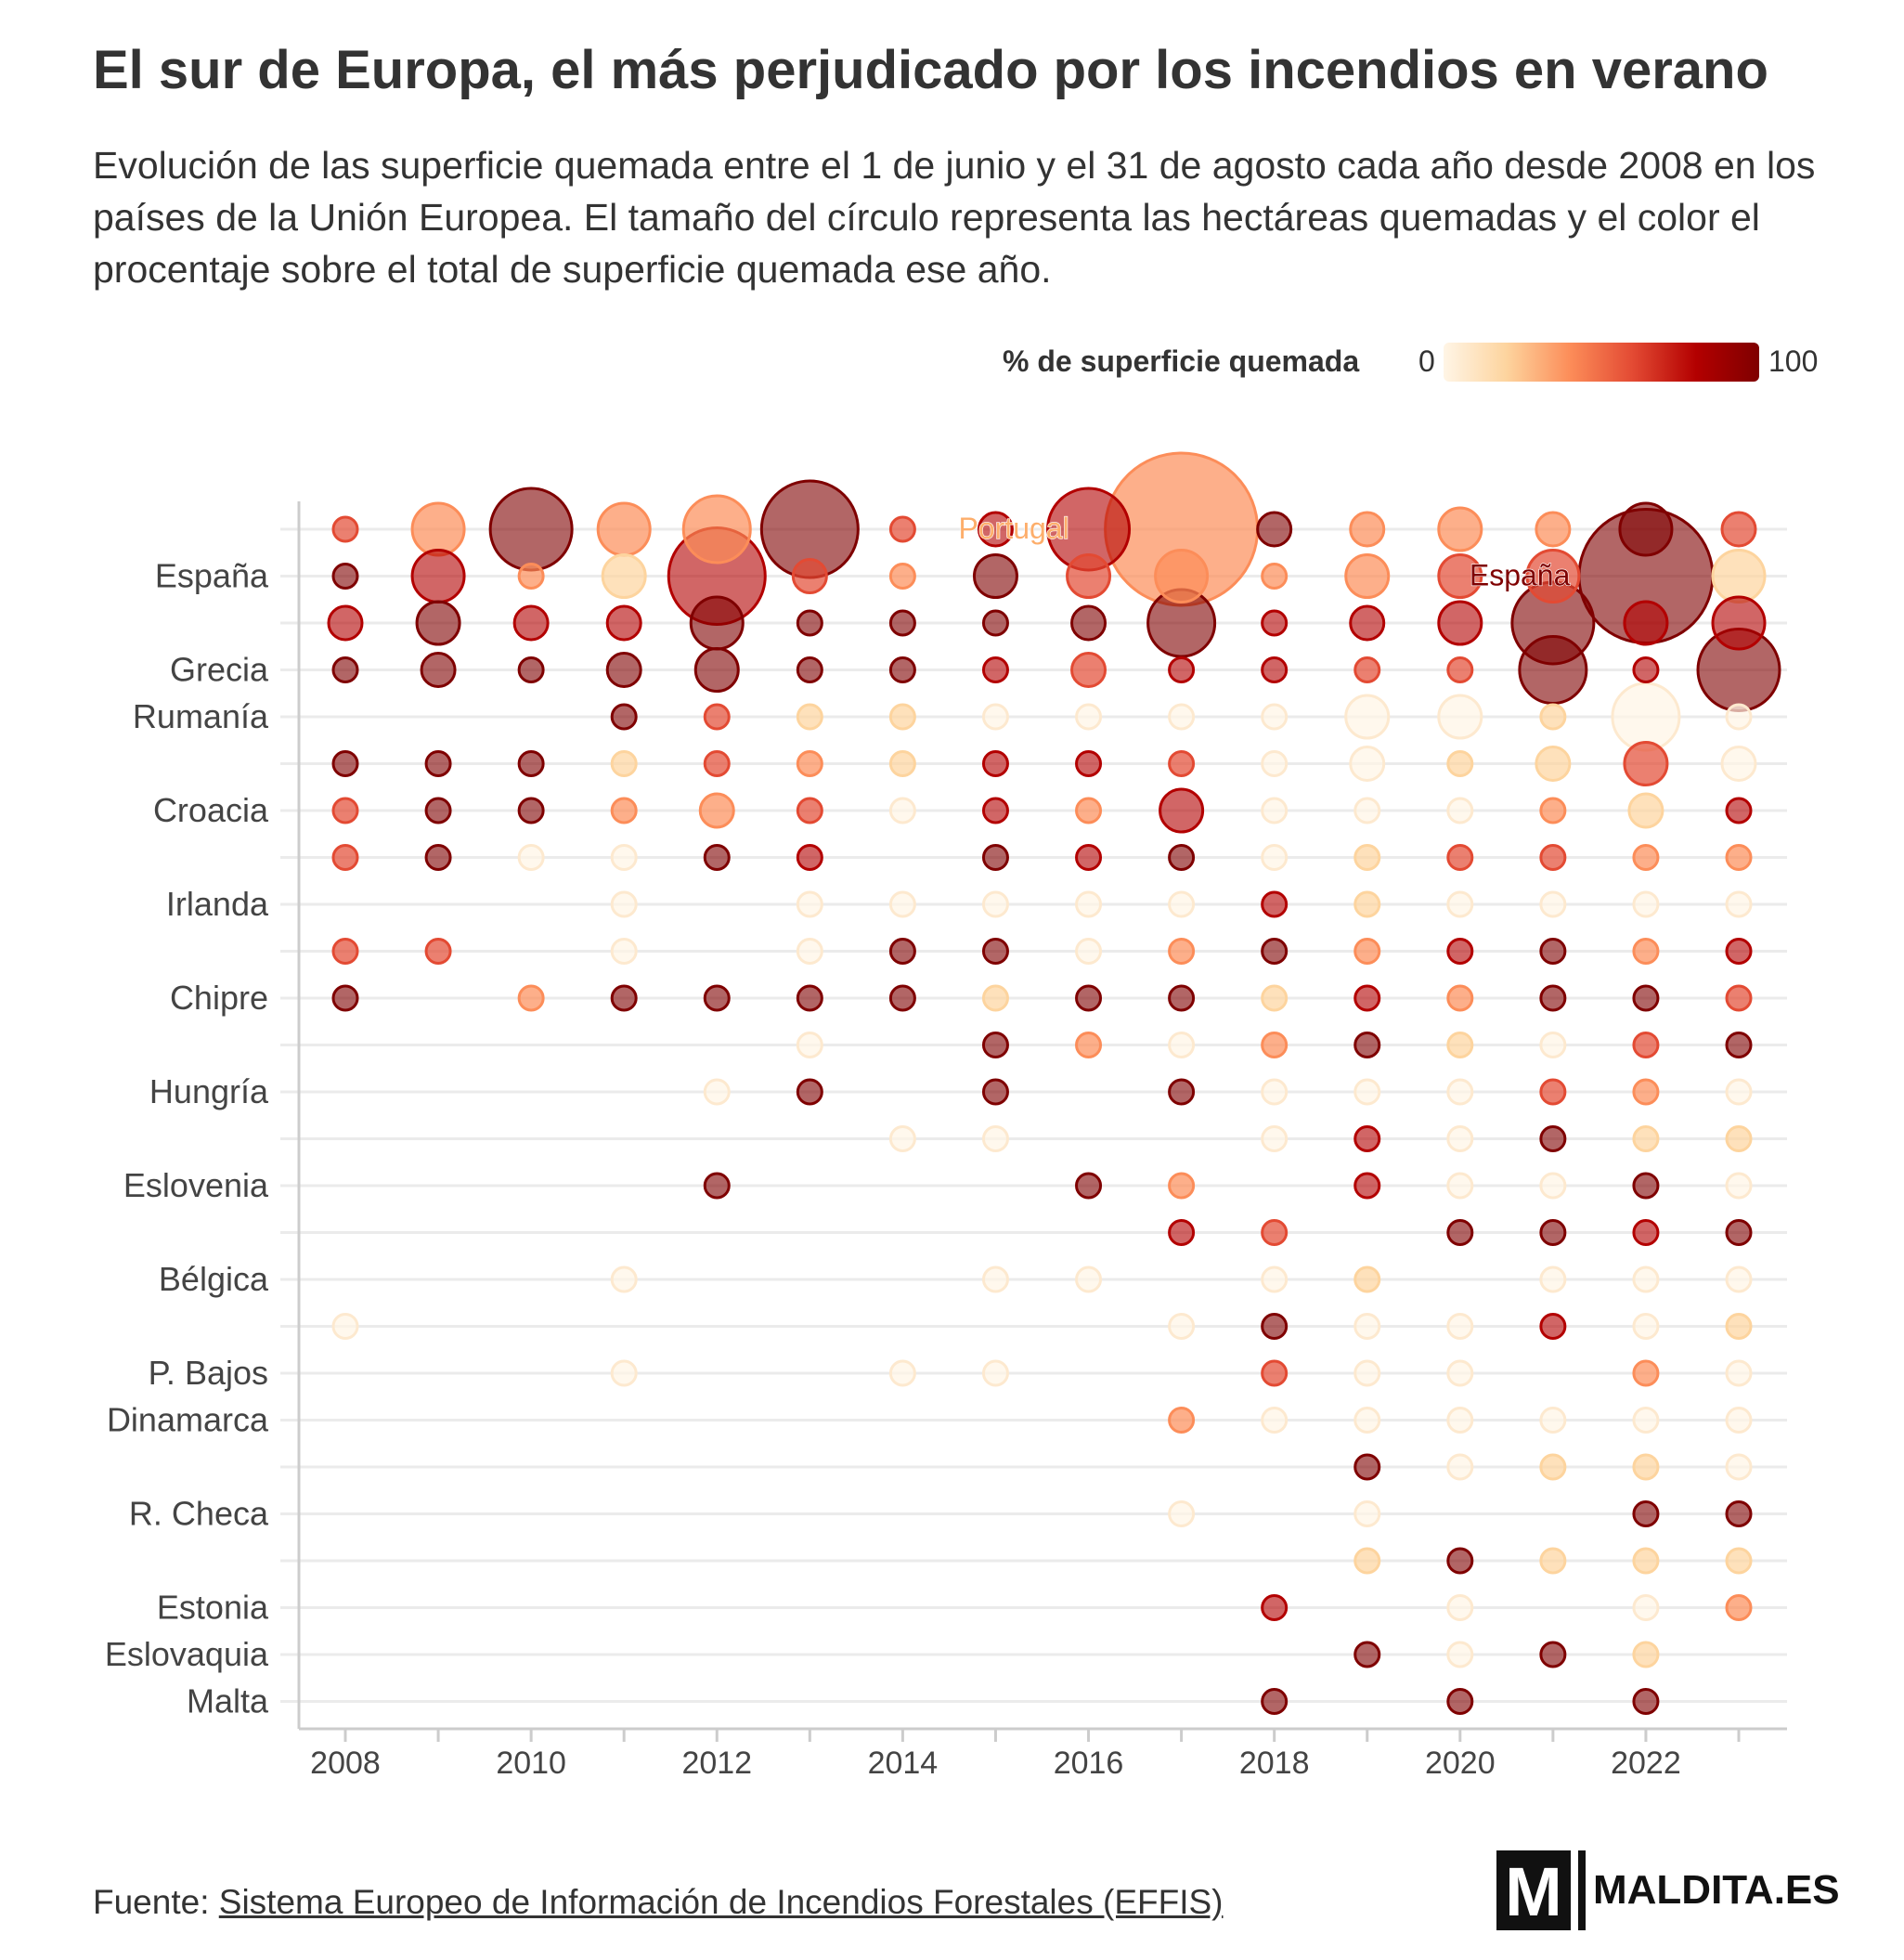 Image resolution: width=1904 pixels, height=1960 pixels. I want to click on annotations: Portugal España, so click(1264, 551).